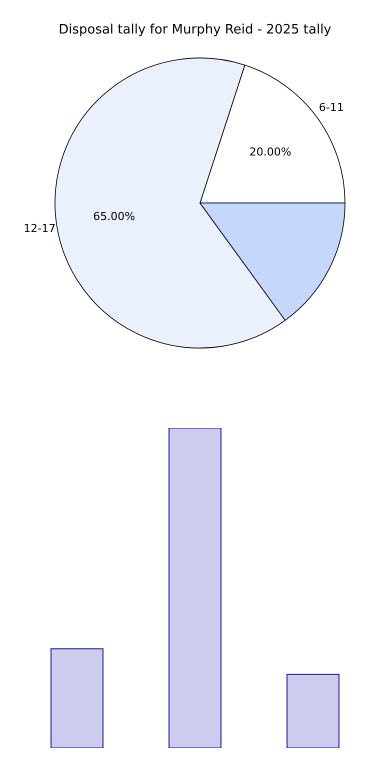 The image size is (390, 780). I want to click on data-label: 65.00%, so click(114, 217).